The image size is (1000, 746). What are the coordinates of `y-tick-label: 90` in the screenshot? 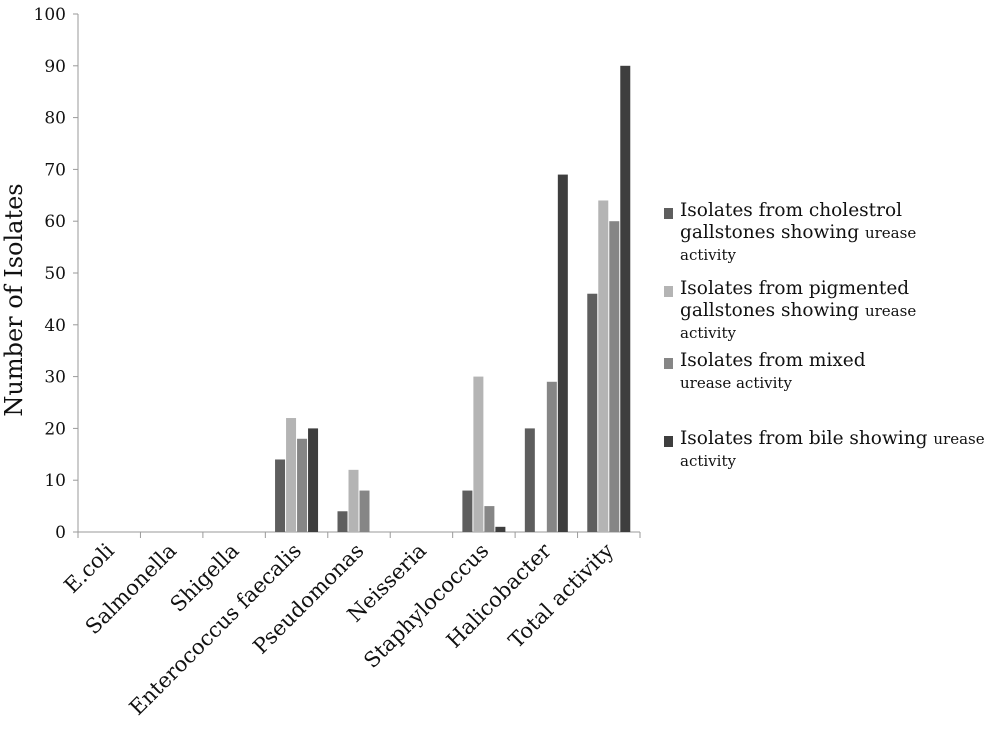 It's located at (55, 67).